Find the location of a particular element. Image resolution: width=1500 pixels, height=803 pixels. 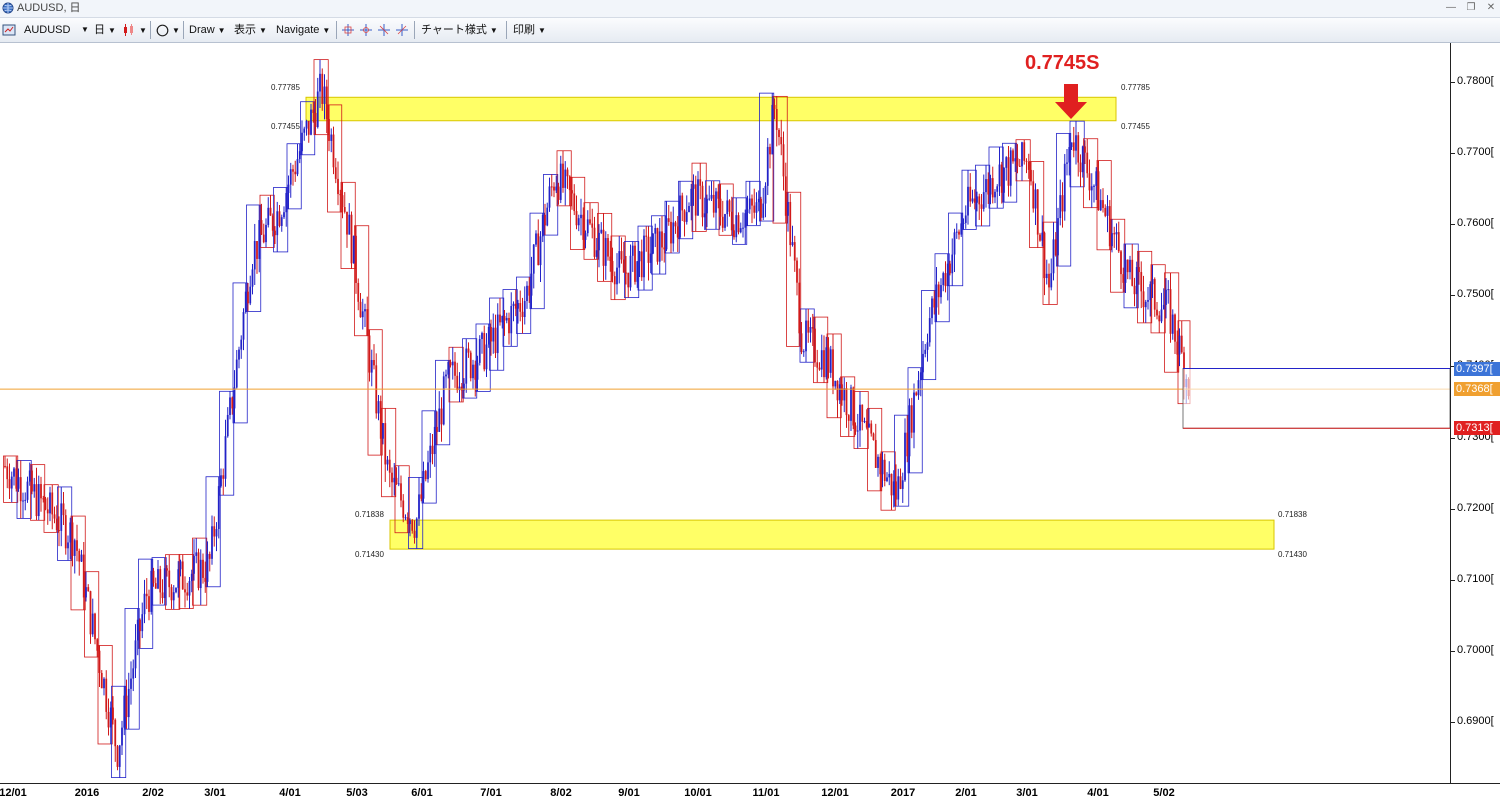

navigate-menu: Navigate ▼ is located at coordinates (303, 30).